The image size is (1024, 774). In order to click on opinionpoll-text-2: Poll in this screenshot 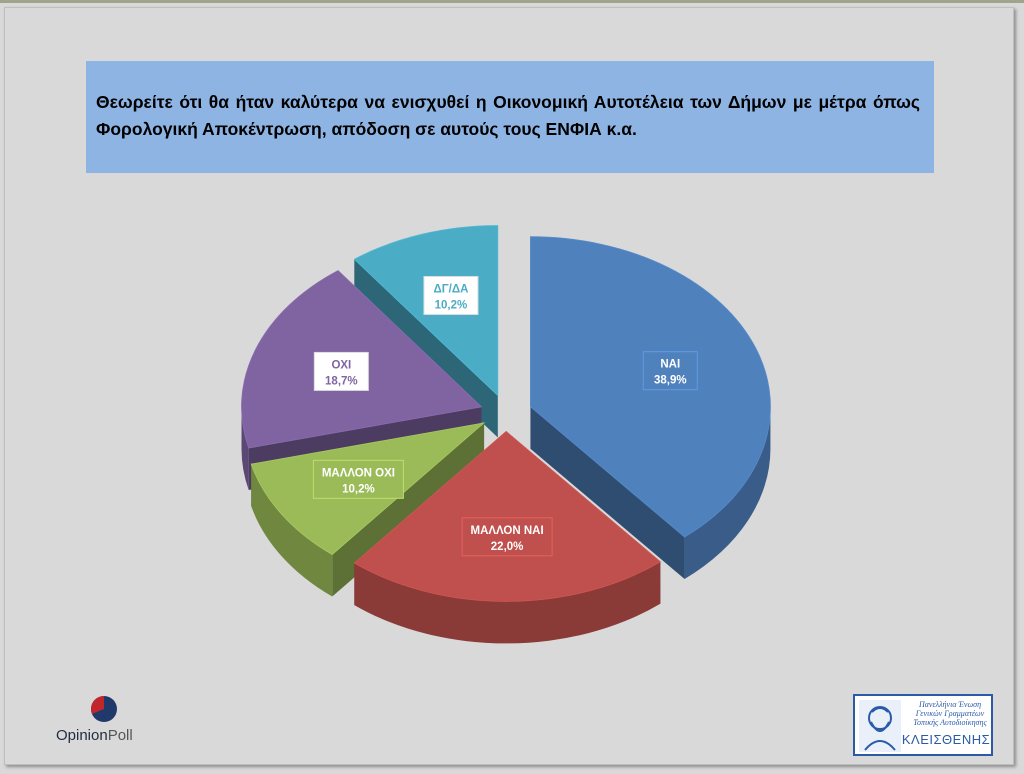, I will do `click(120, 735)`.